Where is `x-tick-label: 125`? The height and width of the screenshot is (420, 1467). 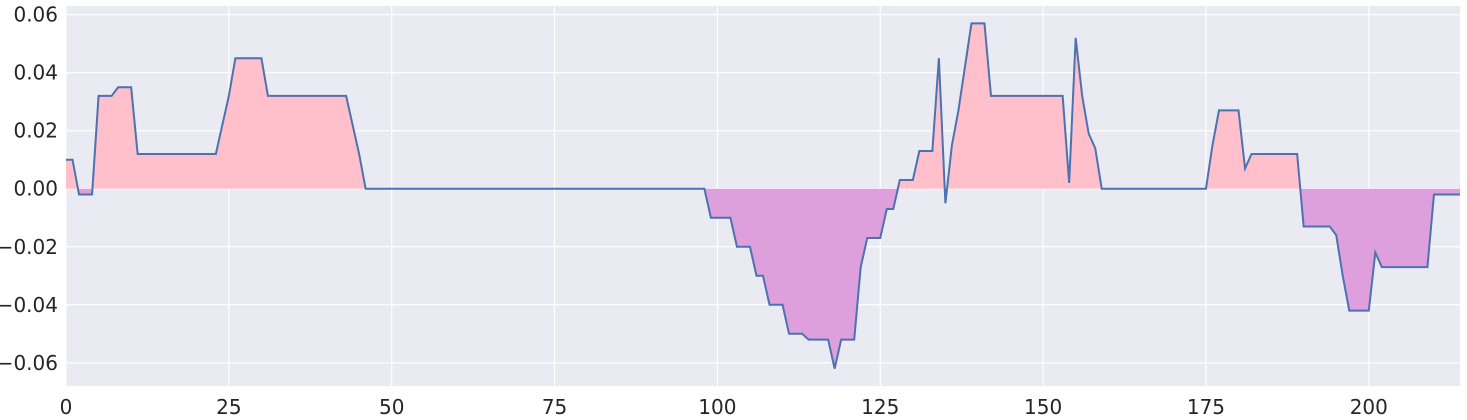
x-tick-label: 125 is located at coordinates (880, 407).